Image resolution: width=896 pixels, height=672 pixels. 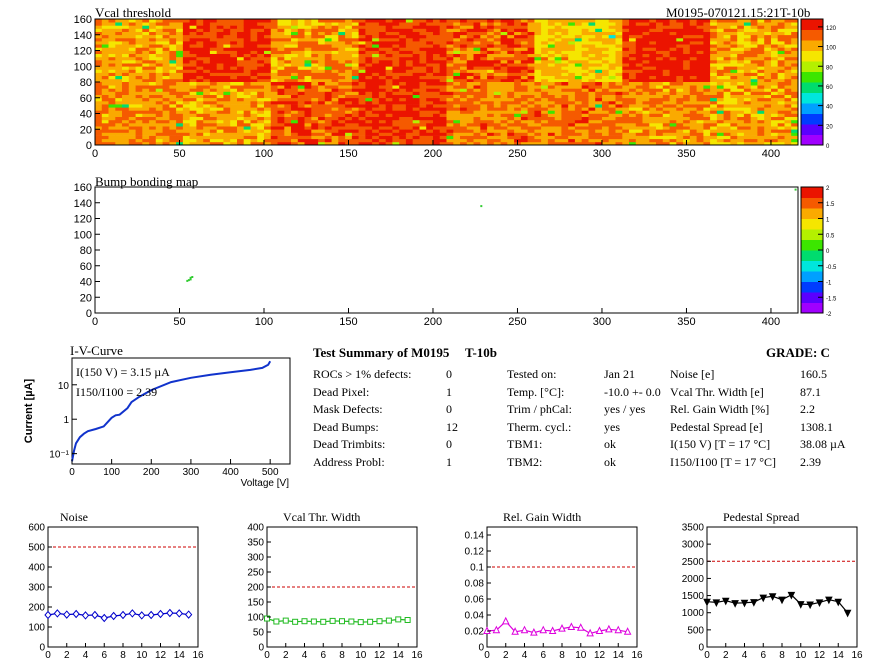 I want to click on data-point, so click(x=360, y=622).